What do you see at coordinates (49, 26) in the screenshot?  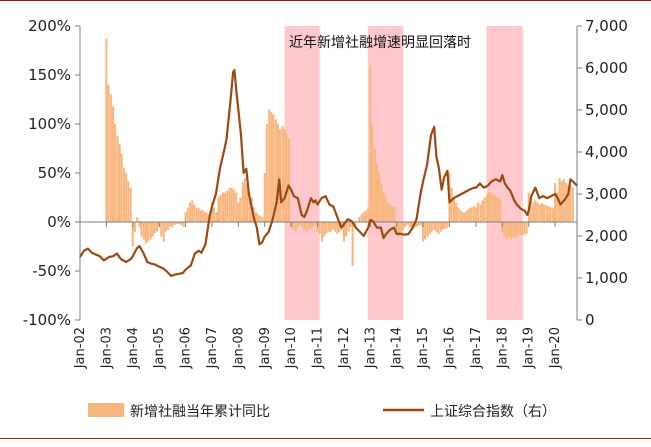 I see `left-axis-tick-label: 200%` at bounding box center [49, 26].